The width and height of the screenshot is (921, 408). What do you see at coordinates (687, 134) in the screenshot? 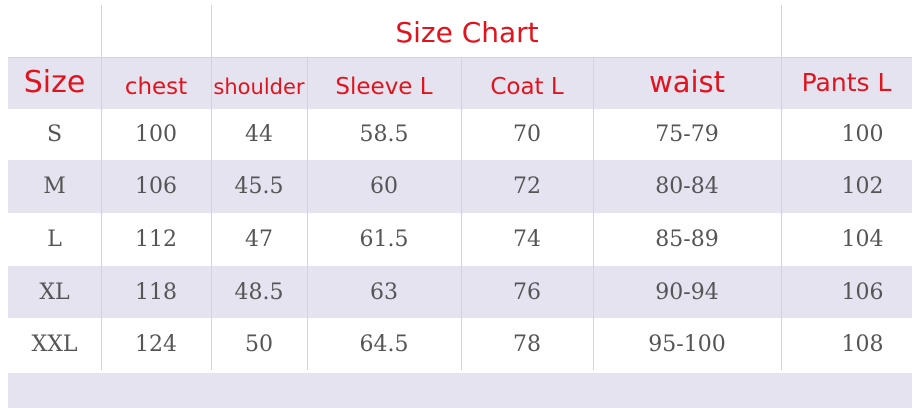
I see `table-cell: 75-79` at bounding box center [687, 134].